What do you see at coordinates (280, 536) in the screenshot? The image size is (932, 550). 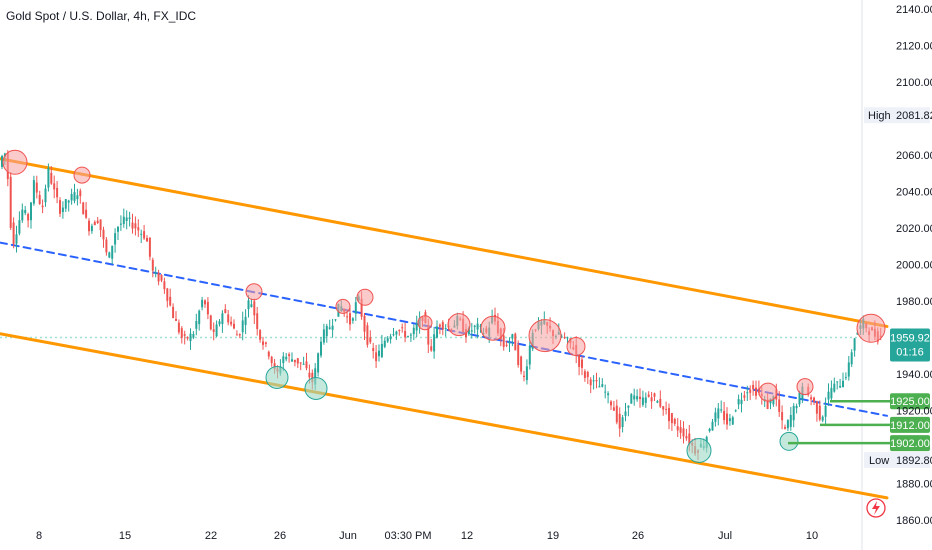 I see `time-tick-label: 26` at bounding box center [280, 536].